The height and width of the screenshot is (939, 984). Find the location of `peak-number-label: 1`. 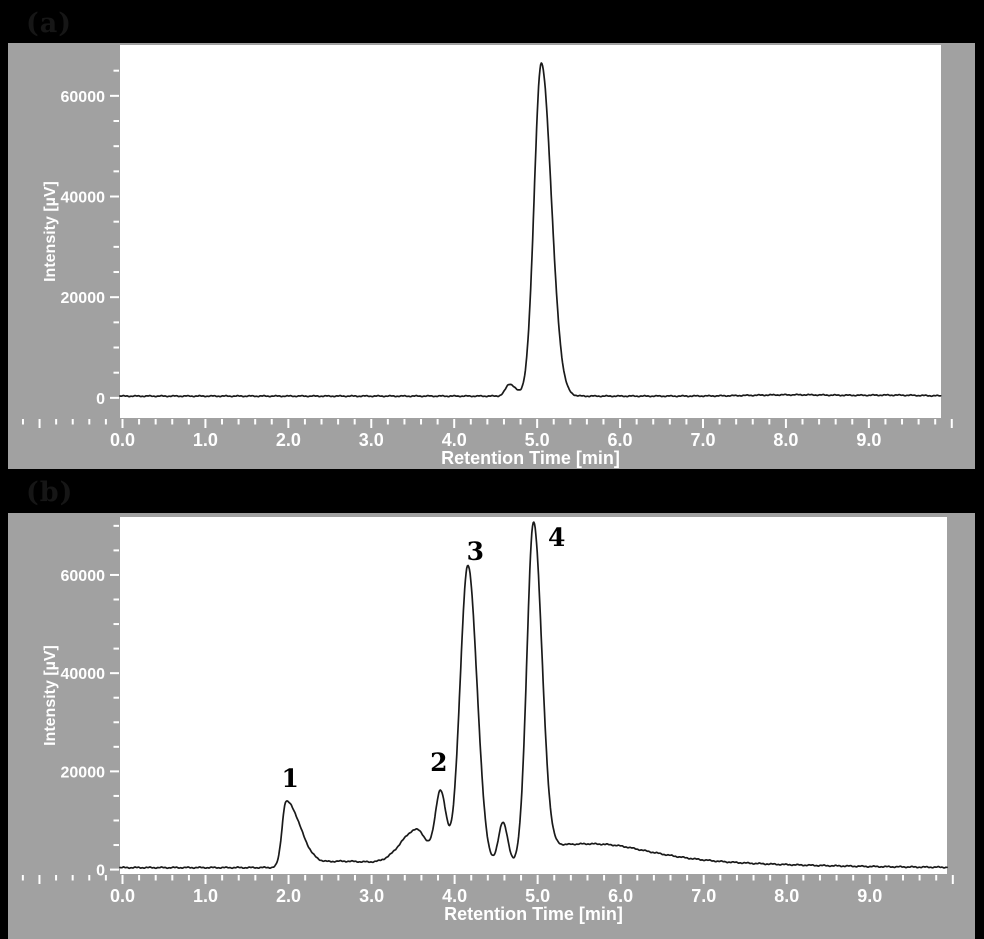

peak-number-label: 1 is located at coordinates (290, 778).